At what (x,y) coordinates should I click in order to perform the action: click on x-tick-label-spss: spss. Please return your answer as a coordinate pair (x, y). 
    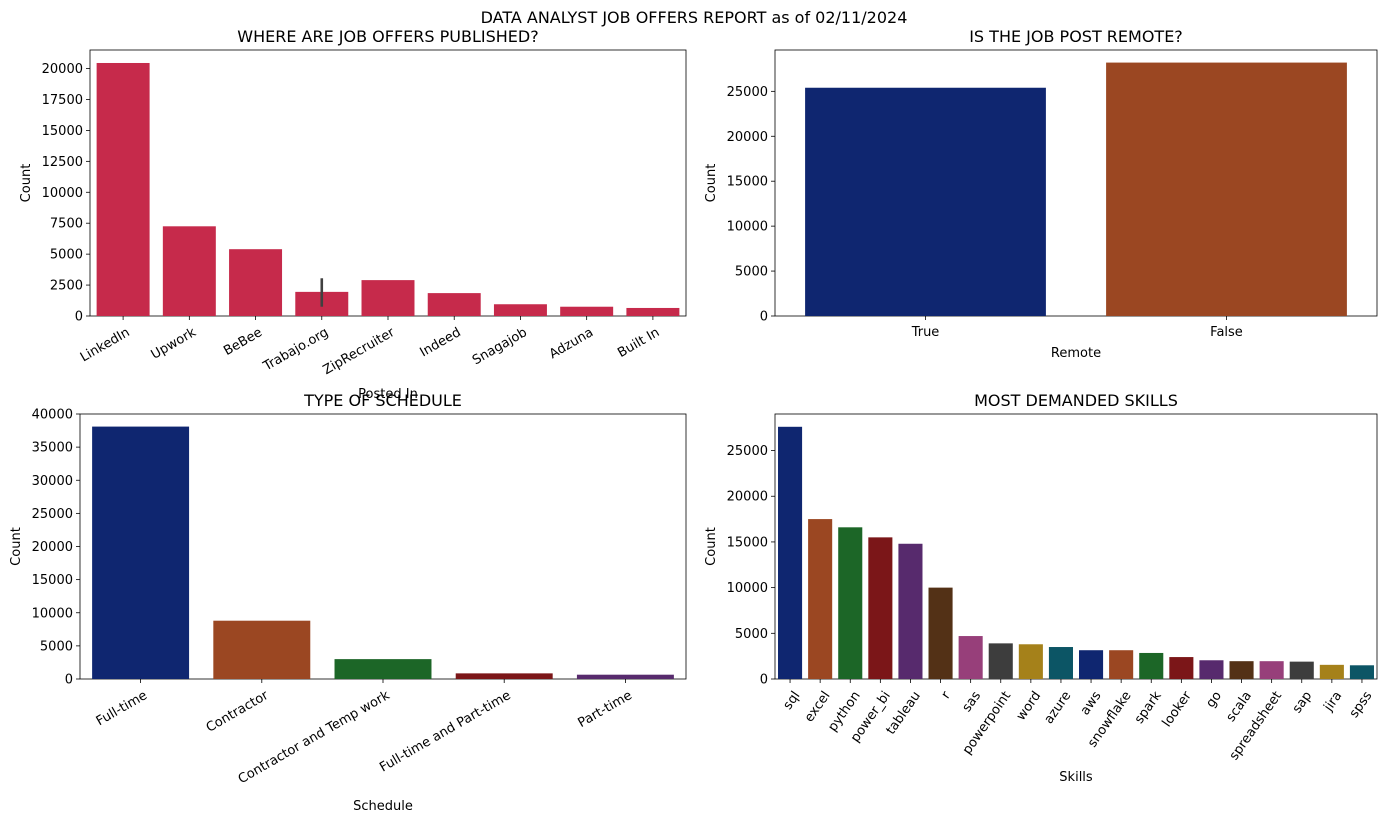
    Looking at the image, I should click on (1361, 705).